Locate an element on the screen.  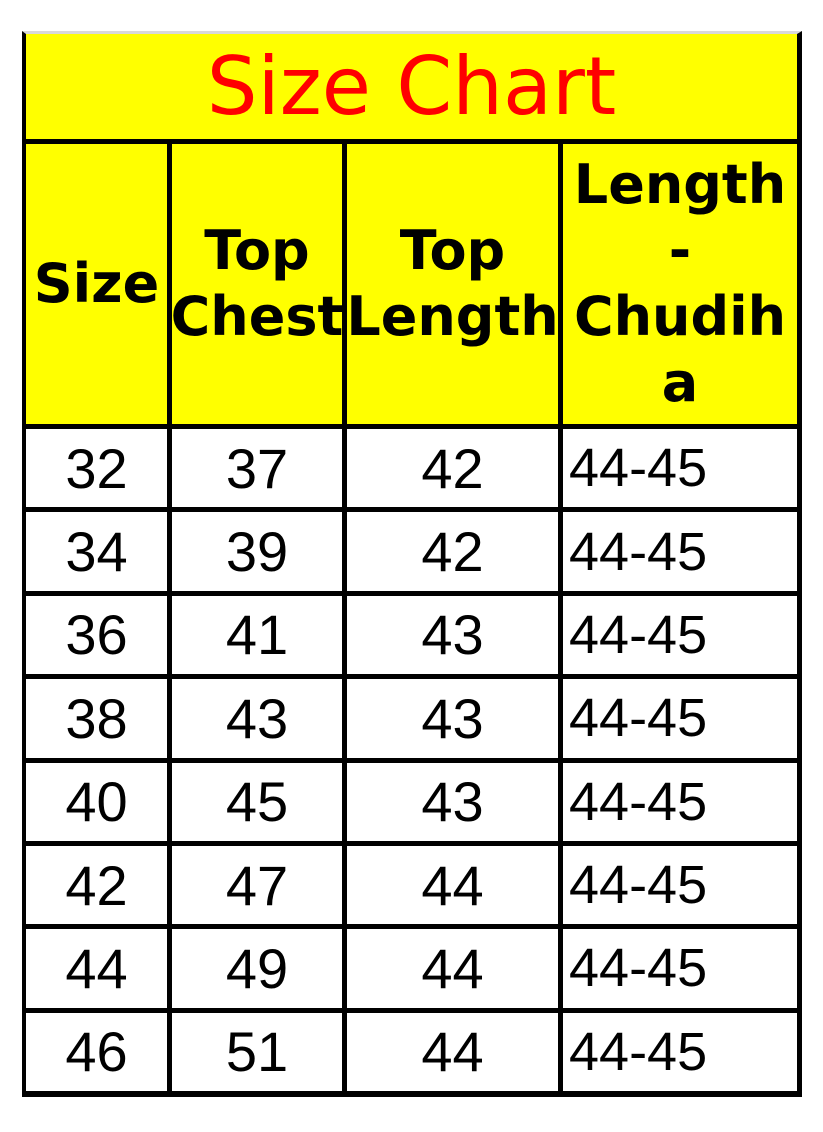
size-chart-title: Size Chart is located at coordinates (411, 86).